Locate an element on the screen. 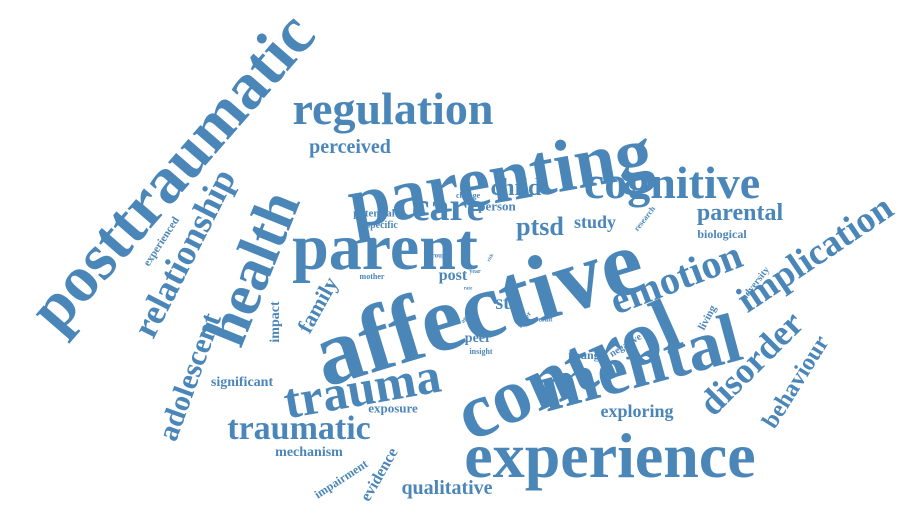 Image resolution: width=900 pixels, height=521 pixels. word-rate: rate is located at coordinates (468, 289).